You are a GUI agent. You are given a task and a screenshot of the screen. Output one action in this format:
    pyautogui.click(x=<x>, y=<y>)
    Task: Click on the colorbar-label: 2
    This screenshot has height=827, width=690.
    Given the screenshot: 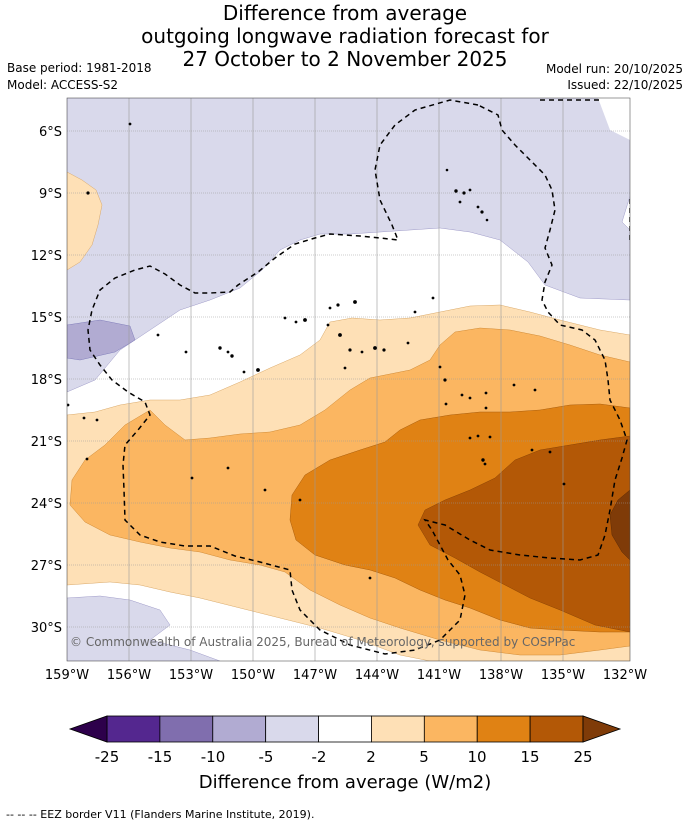 What is the action you would take?
    pyautogui.click(x=371, y=757)
    